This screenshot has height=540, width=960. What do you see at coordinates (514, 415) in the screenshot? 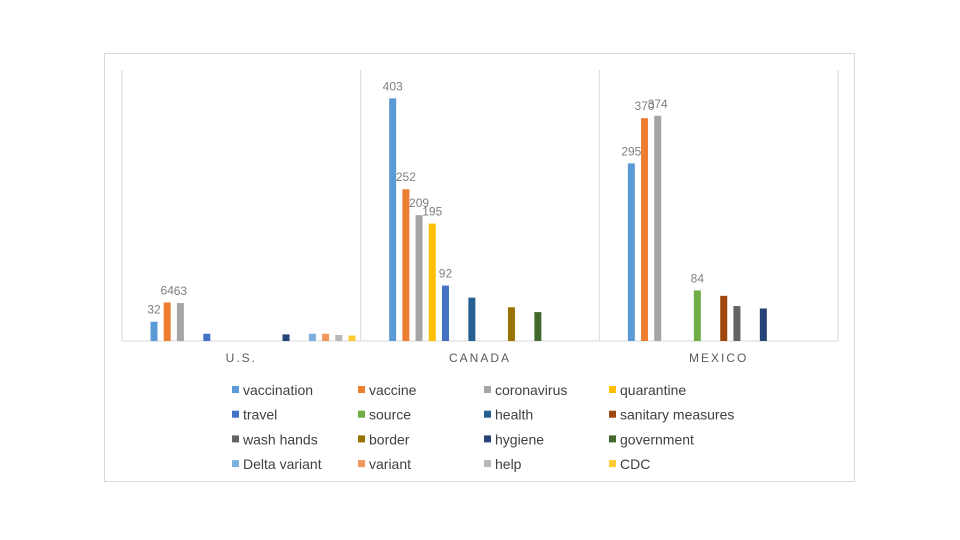
I see `legend-entry: health` at bounding box center [514, 415].